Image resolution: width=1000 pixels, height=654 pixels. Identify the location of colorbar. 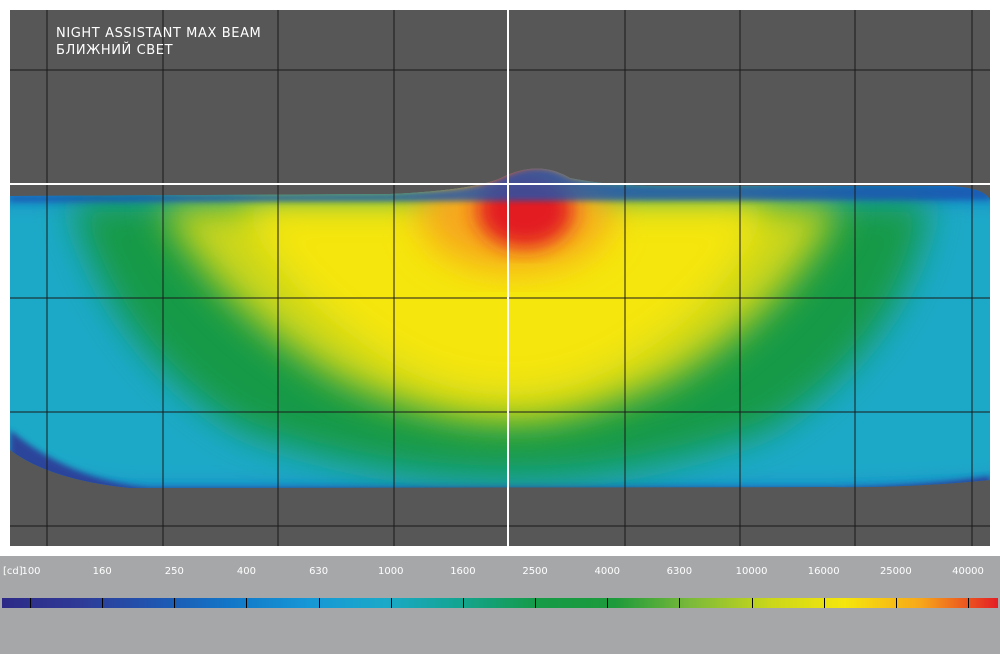
(500, 603).